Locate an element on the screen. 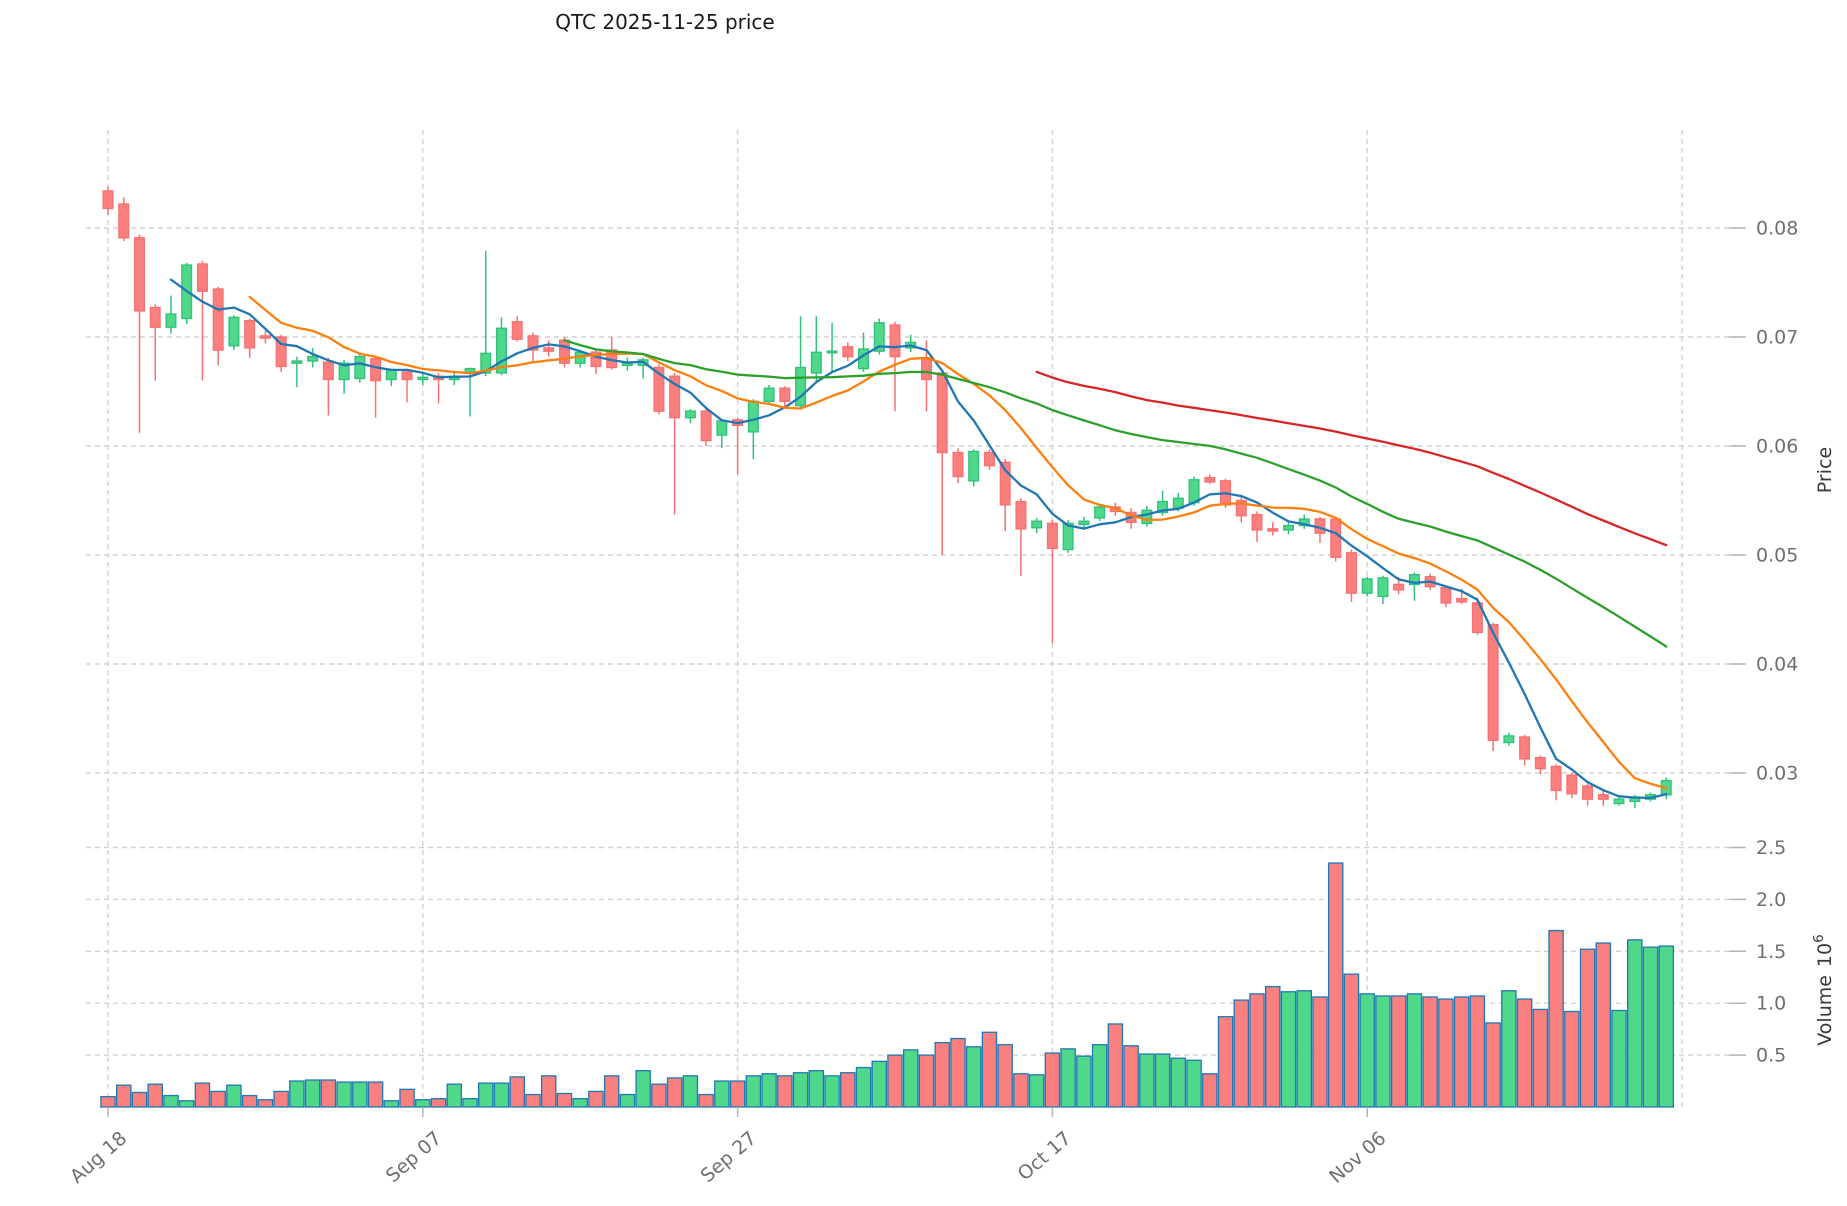 The width and height of the screenshot is (1847, 1206). ma-line-sma60 is located at coordinates (1351, 458).